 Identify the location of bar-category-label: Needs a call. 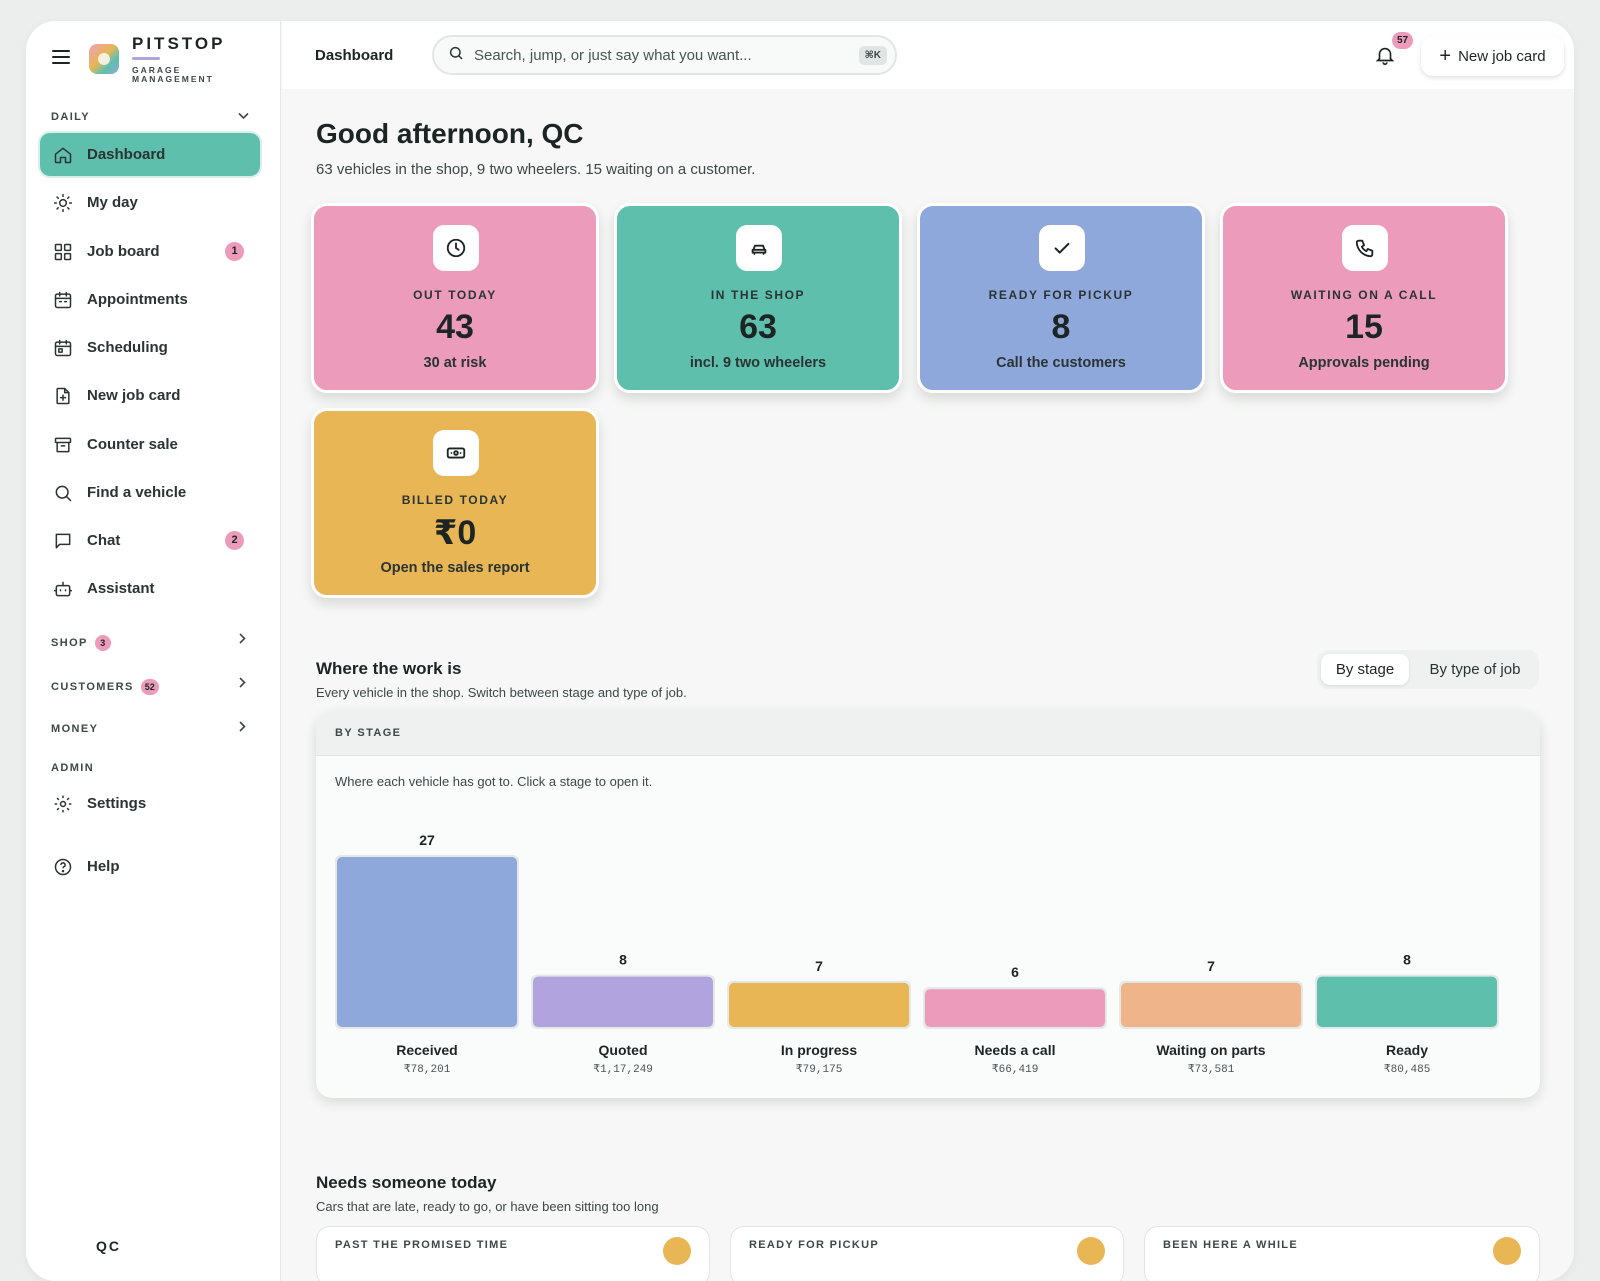
(1015, 1050).